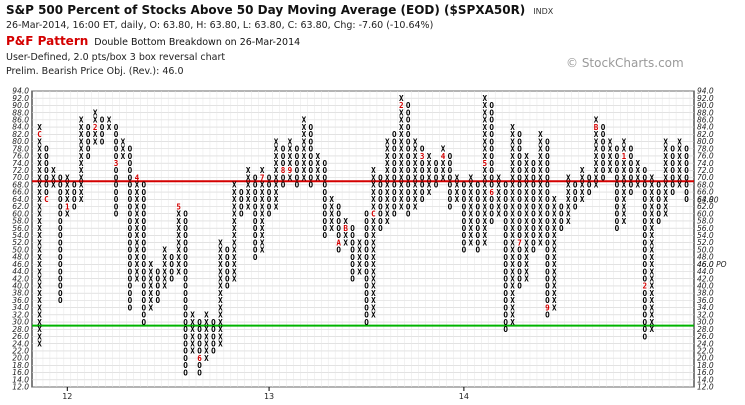  I want to click on month-marker: B, so click(596, 127).